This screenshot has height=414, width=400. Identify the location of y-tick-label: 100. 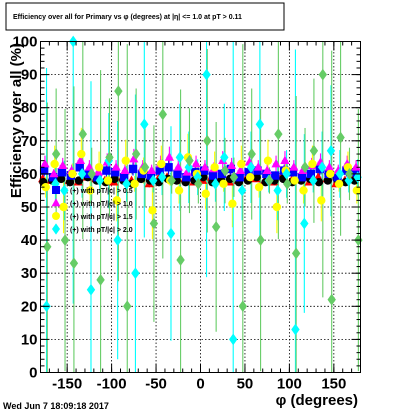
(24, 42).